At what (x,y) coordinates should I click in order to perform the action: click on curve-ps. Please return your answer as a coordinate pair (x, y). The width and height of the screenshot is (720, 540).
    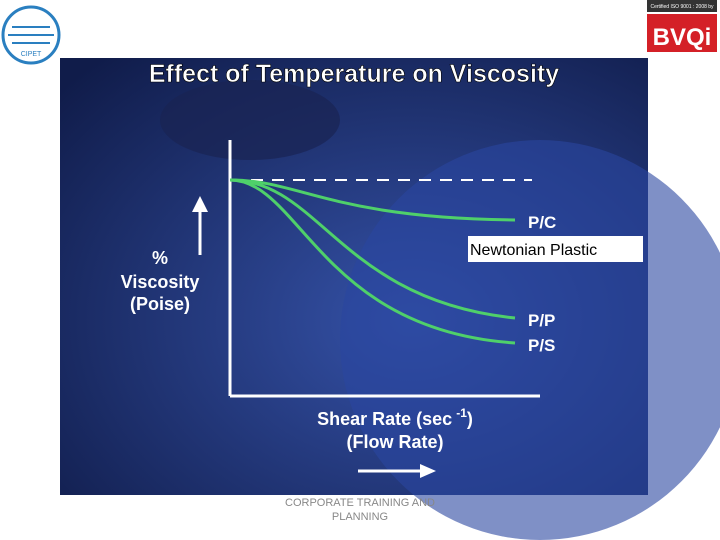
    Looking at the image, I should click on (372, 261).